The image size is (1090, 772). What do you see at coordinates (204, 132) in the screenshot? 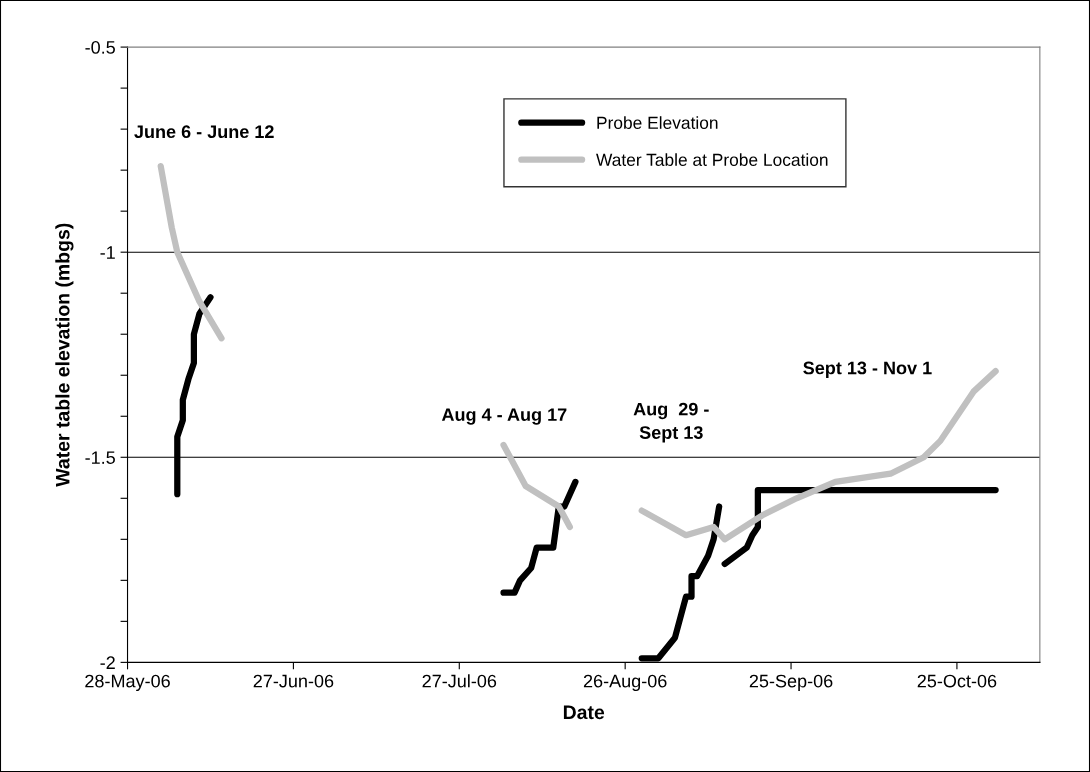
I see `annotation: June 6 - June 12` at bounding box center [204, 132].